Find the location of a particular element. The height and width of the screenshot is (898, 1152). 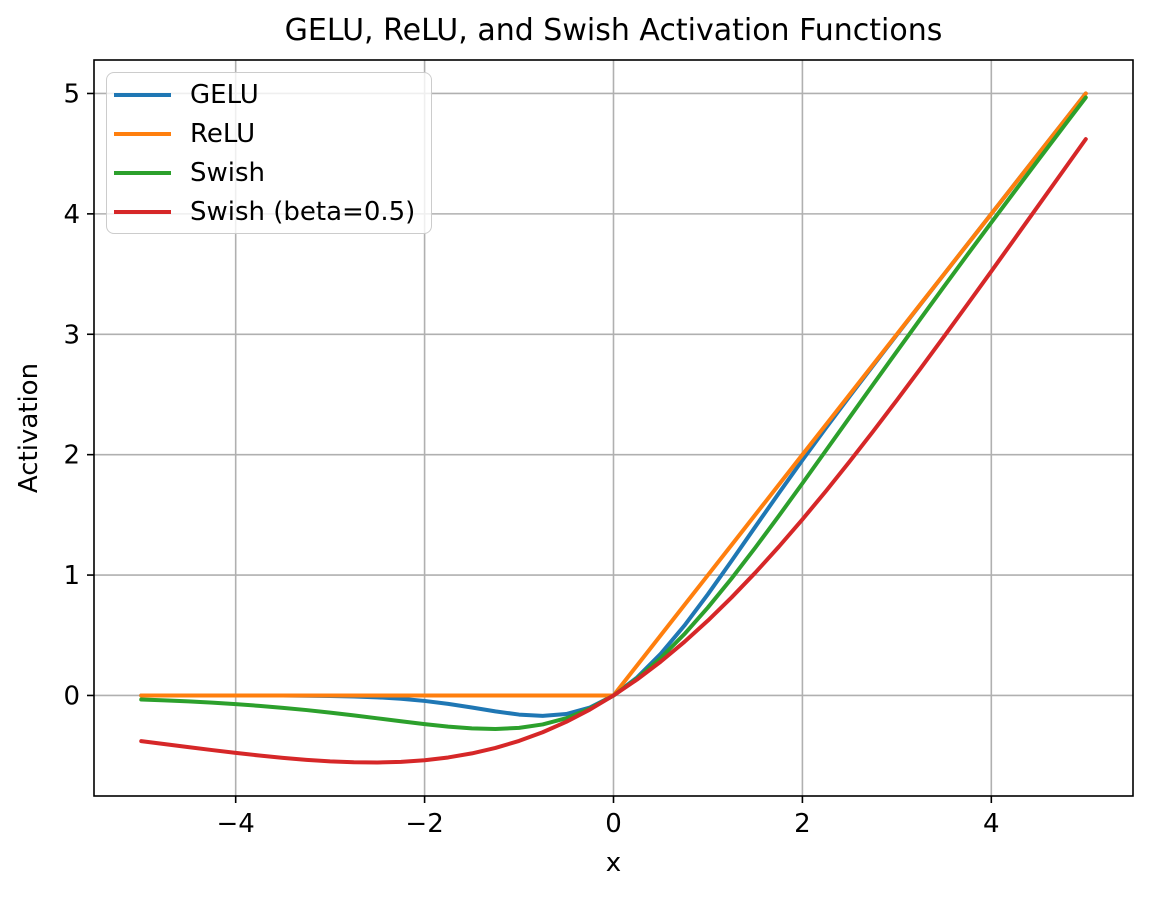

legend-label: Swish (beta=0.5) is located at coordinates (303, 211).